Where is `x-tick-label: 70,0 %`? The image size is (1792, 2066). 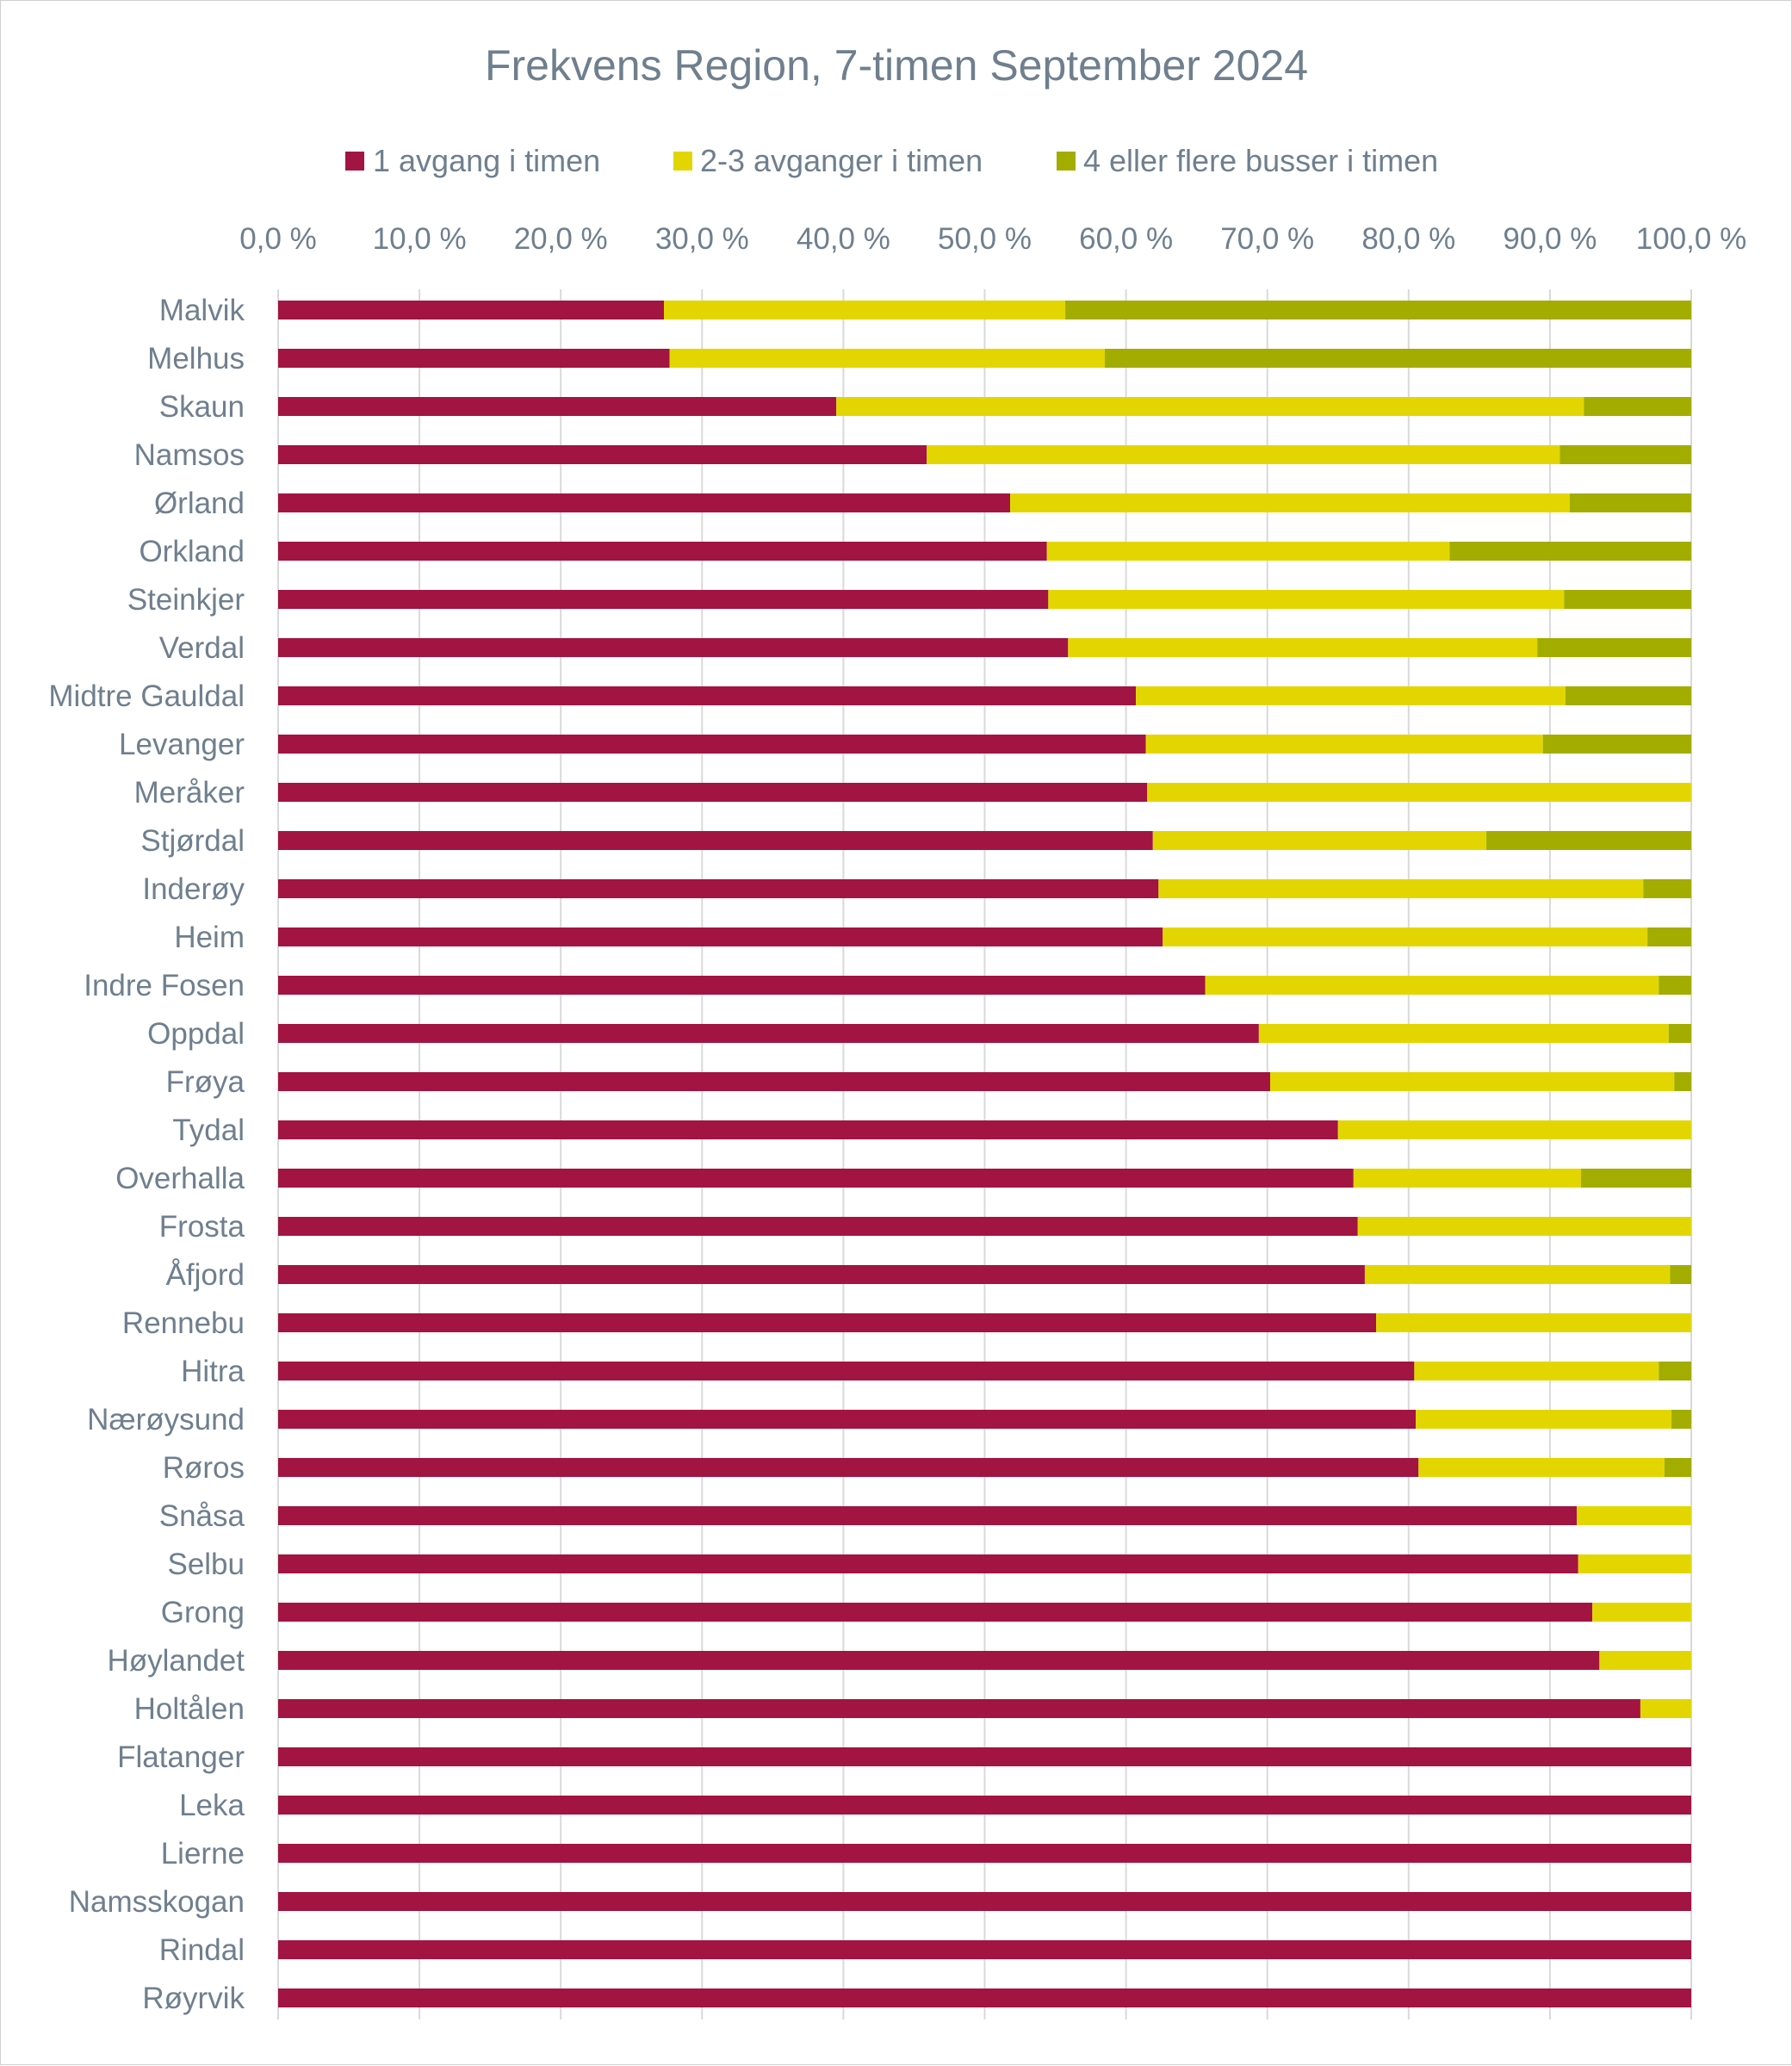 x-tick-label: 70,0 % is located at coordinates (1267, 239).